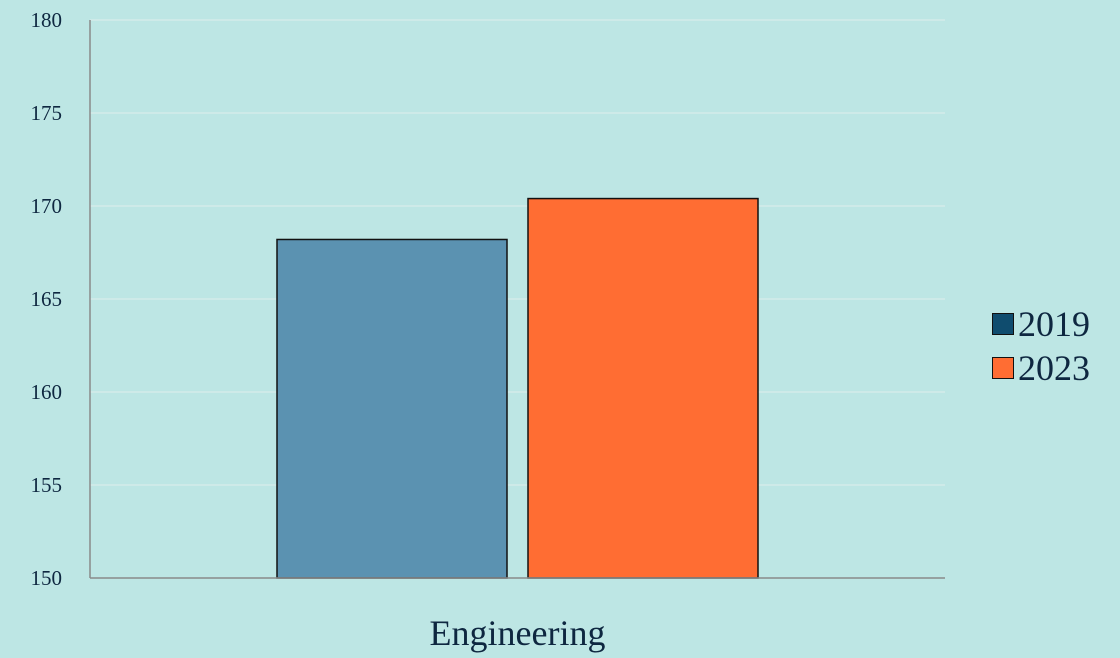 The height and width of the screenshot is (658, 1120). I want to click on legend-item-2023: 2023, so click(1041, 368).